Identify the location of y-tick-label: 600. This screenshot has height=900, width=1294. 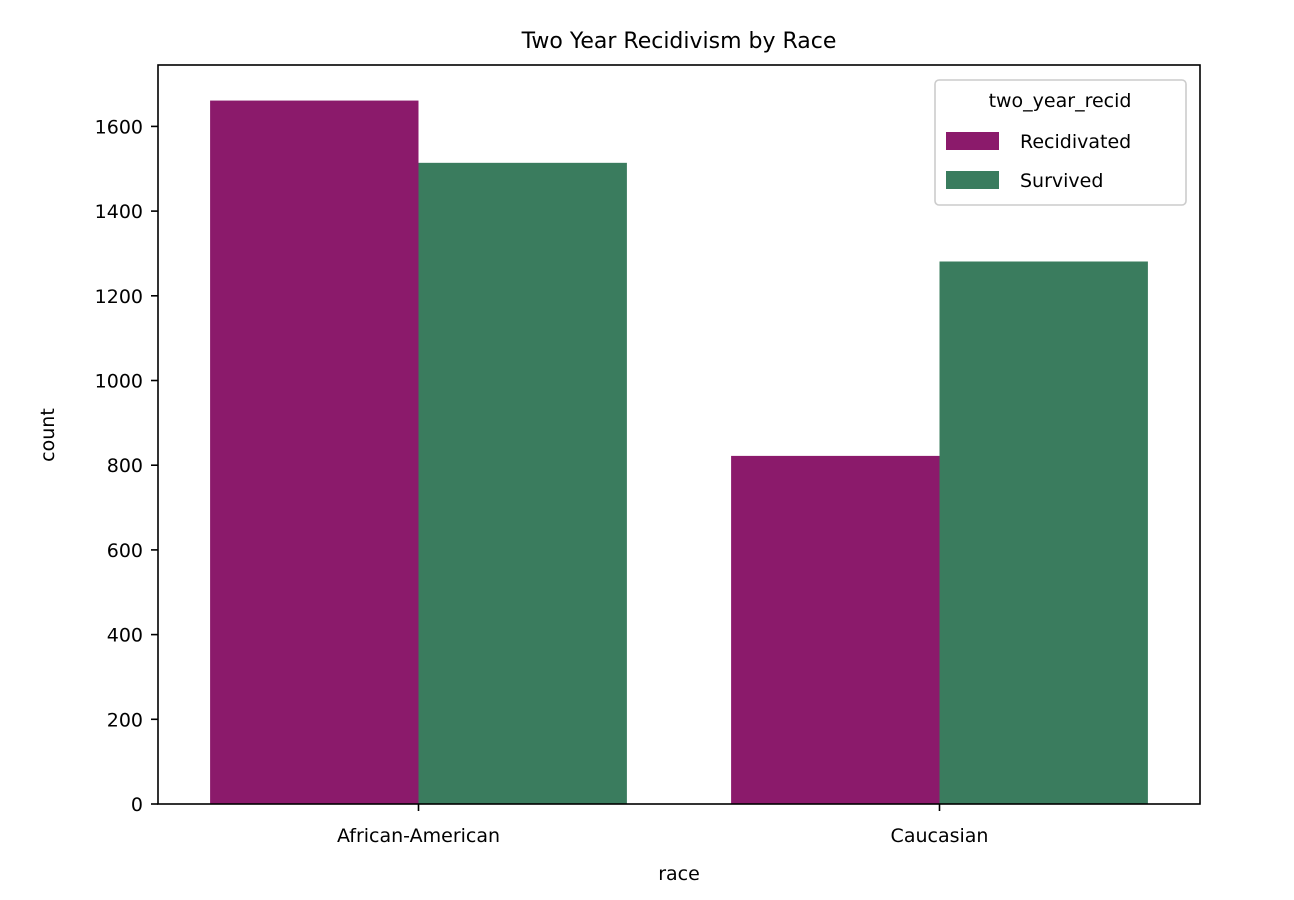
(125, 551).